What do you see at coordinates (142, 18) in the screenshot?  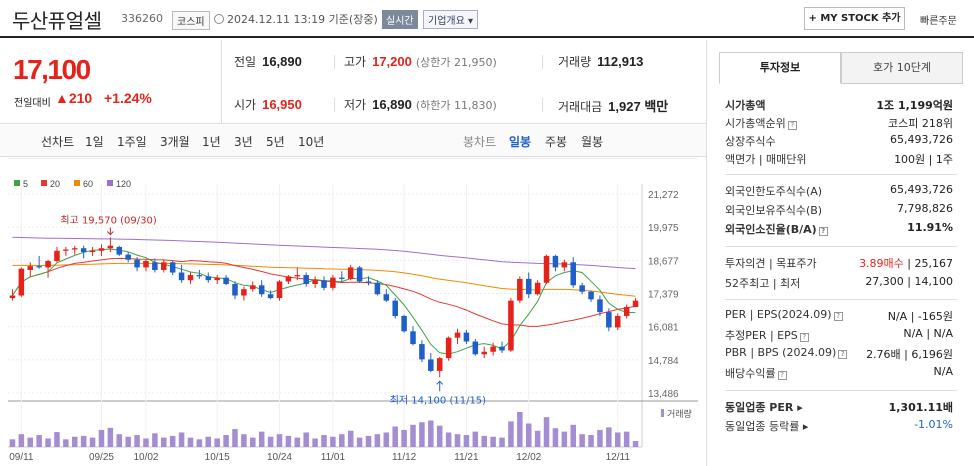 I see `stock-code: 336260` at bounding box center [142, 18].